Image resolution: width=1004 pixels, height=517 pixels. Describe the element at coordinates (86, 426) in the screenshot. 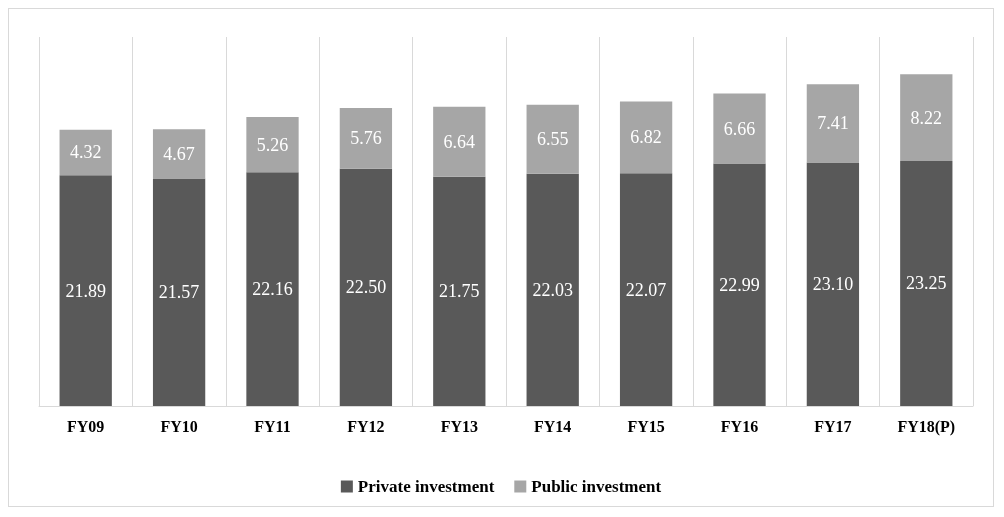

I see `x-tick-label: FY09` at that location.